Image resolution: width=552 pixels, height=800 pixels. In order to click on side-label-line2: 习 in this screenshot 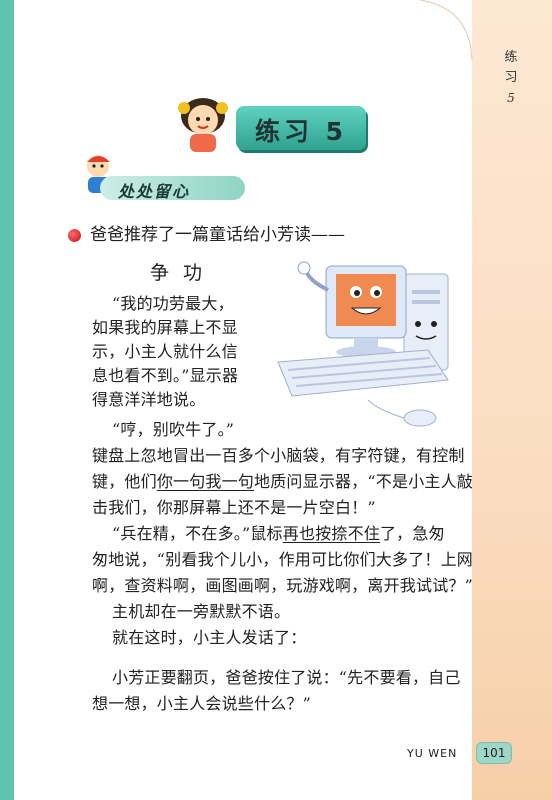, I will do `click(511, 77)`.